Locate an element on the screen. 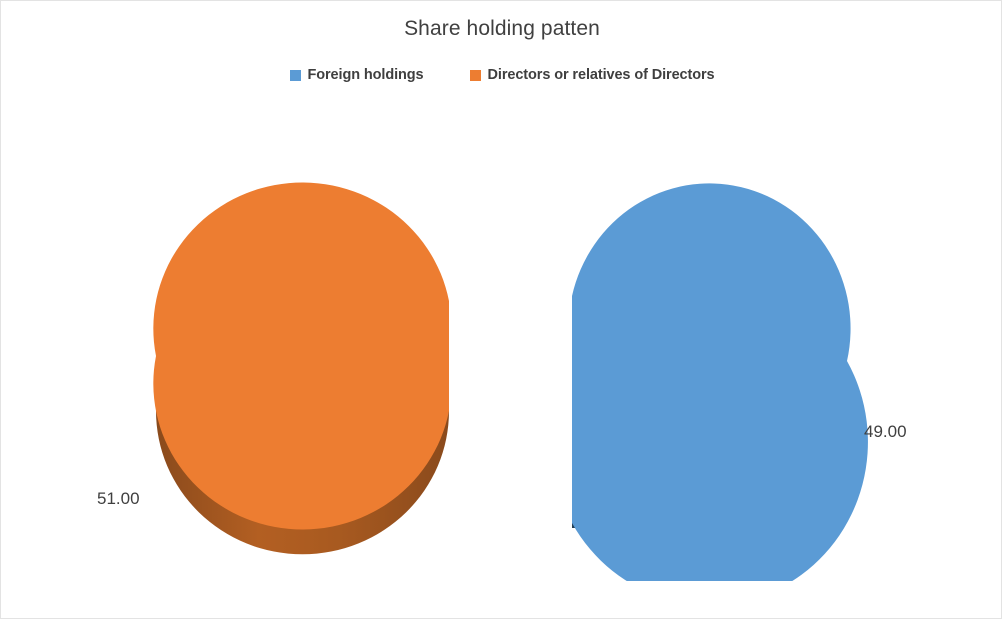  legend-item-directors-or-relatives: Directors or relatives of Directors is located at coordinates (592, 75).